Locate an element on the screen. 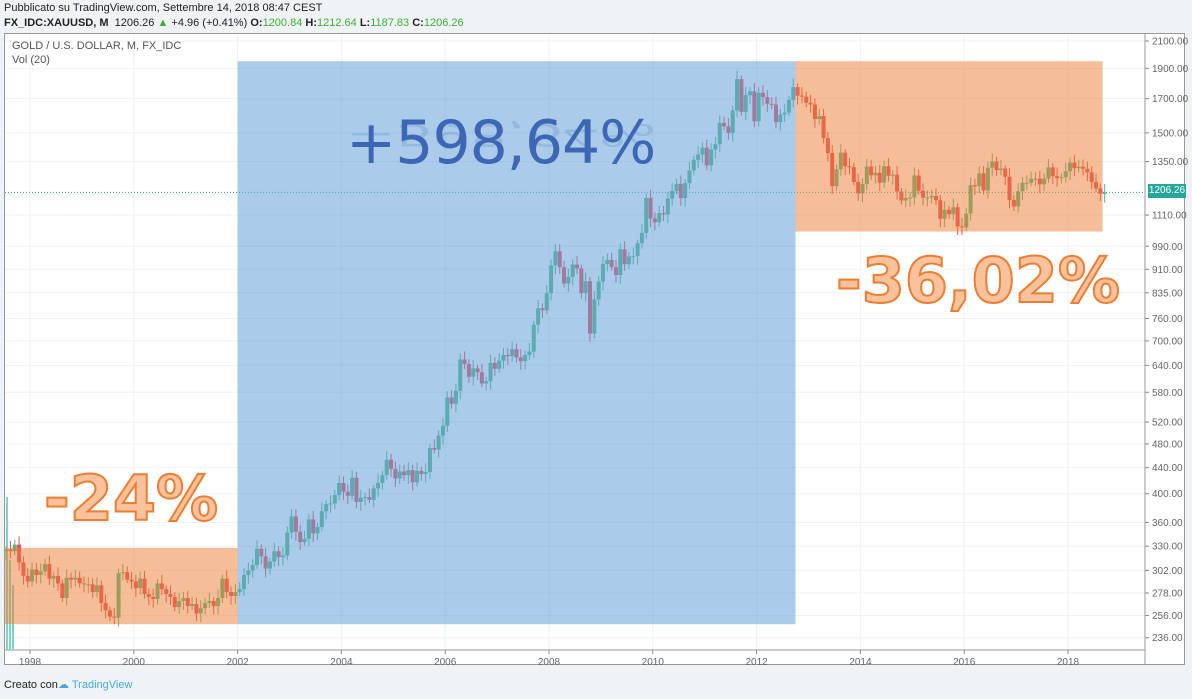 The image size is (1192, 699). y-tick-label: 1110.00 is located at coordinates (1169, 216).